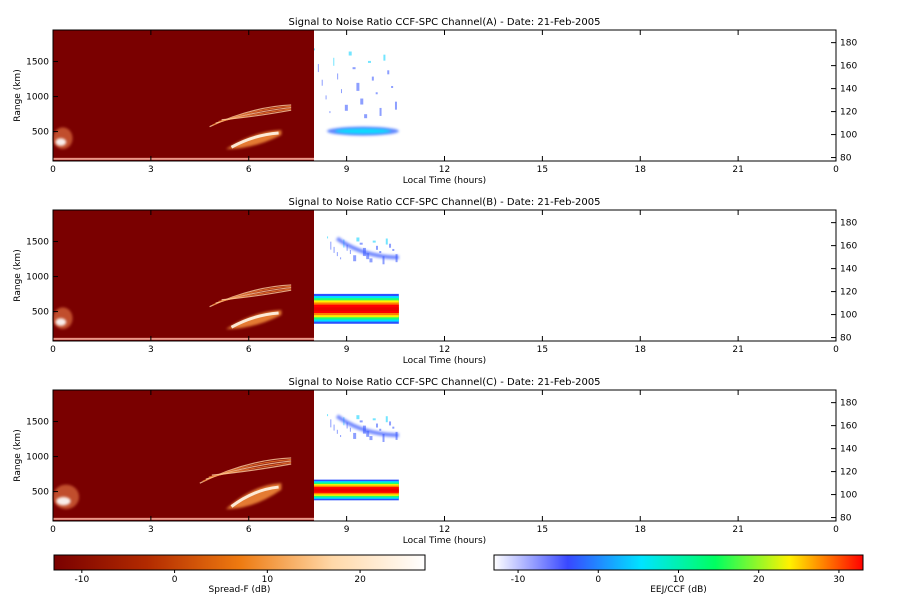 The image size is (900, 600). I want to click on colorbar-2: -10 0 10 20 30 EEJ/CCF (dB), so click(678, 574).